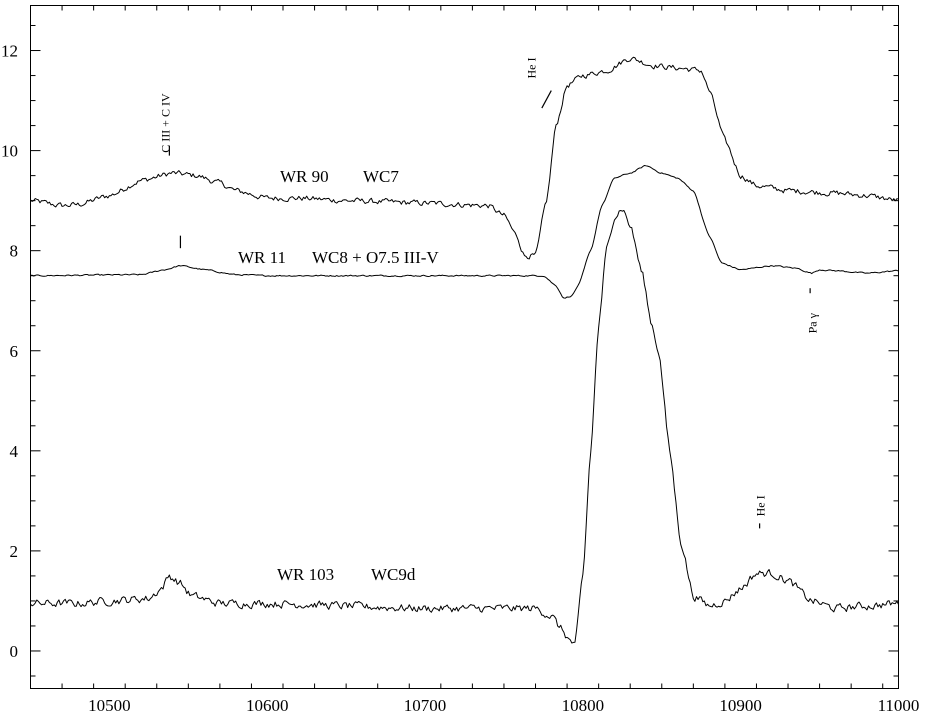 This screenshot has height=716, width=926. Describe the element at coordinates (14, 651) in the screenshot. I see `y-tick-label: 0` at that location.